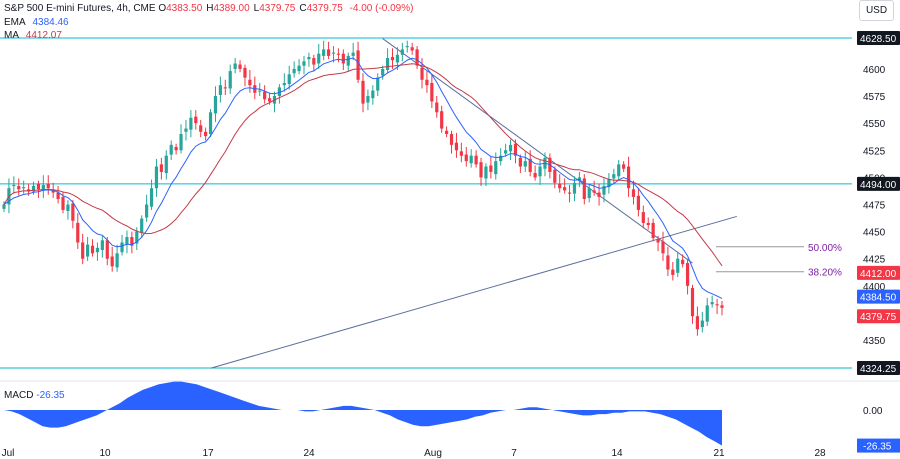  Describe the element at coordinates (11, 35) in the screenshot. I see `ma-label: MA` at that location.